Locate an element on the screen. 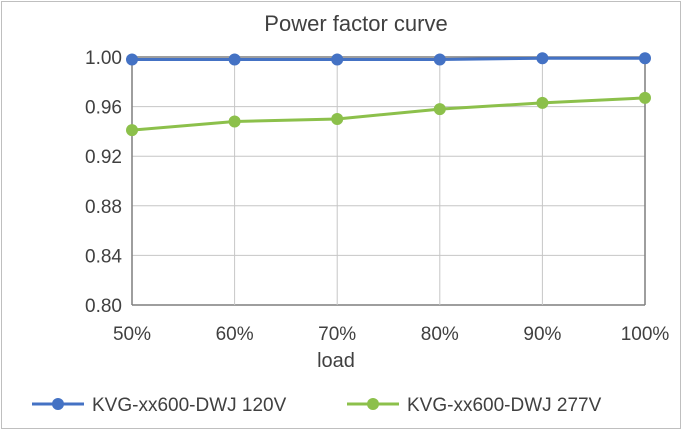 The image size is (684, 432). legend: KVG-xx600-DWJ 120V KVG-xx600-DWJ 277V is located at coordinates (317, 405).